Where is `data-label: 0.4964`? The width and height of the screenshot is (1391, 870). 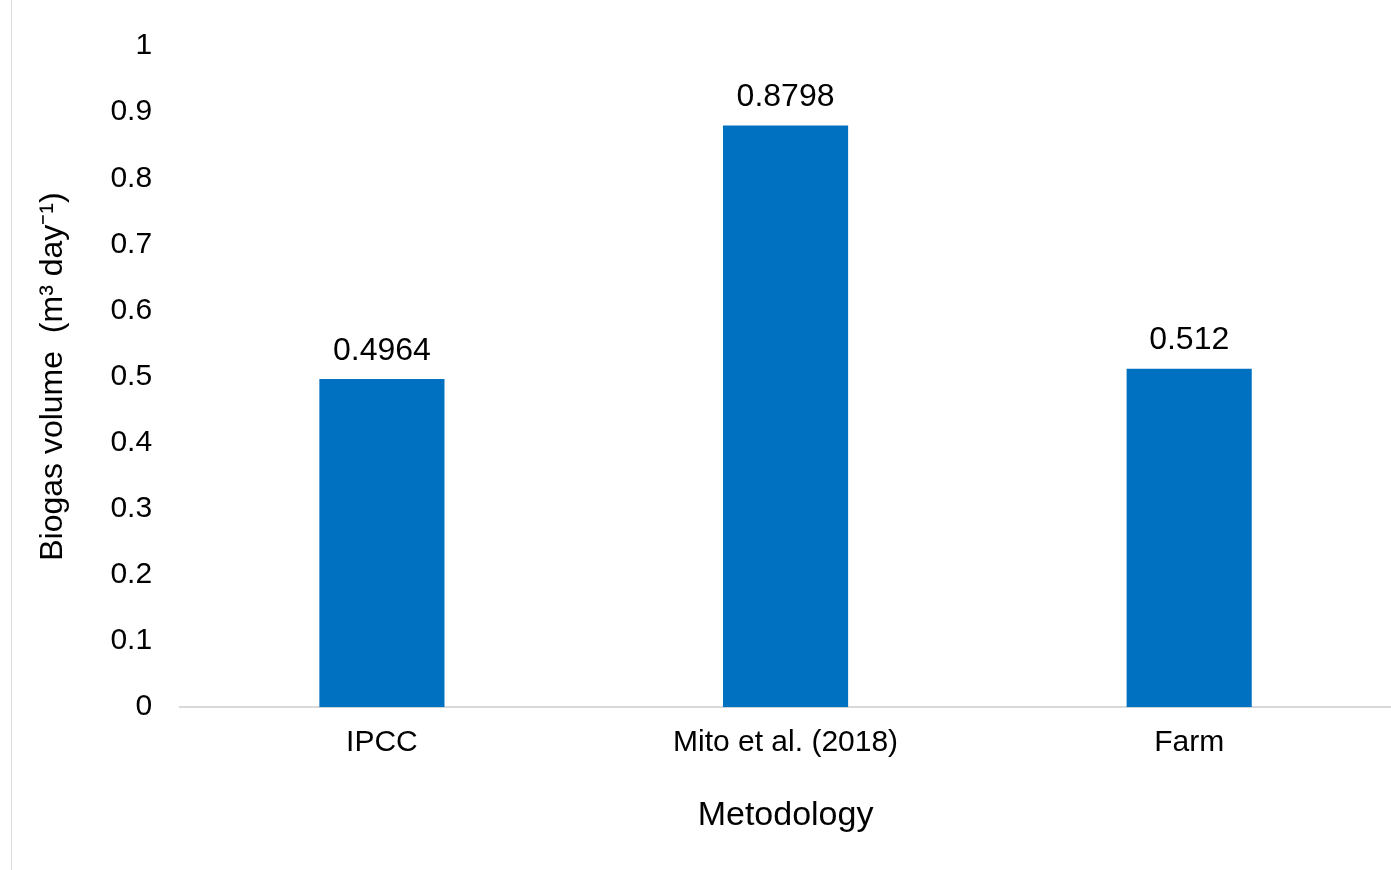 data-label: 0.4964 is located at coordinates (381, 348).